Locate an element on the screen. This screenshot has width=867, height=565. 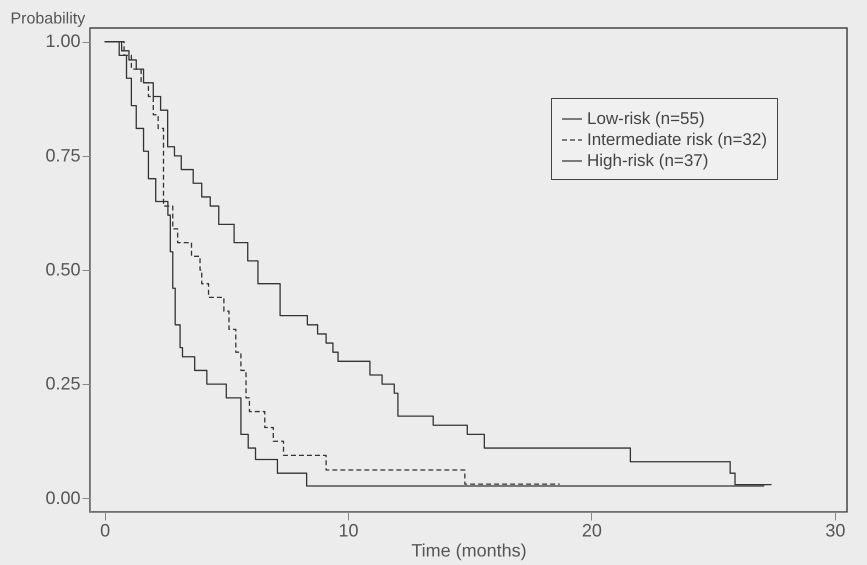
y-axis-title: Probability is located at coordinates (48, 19).